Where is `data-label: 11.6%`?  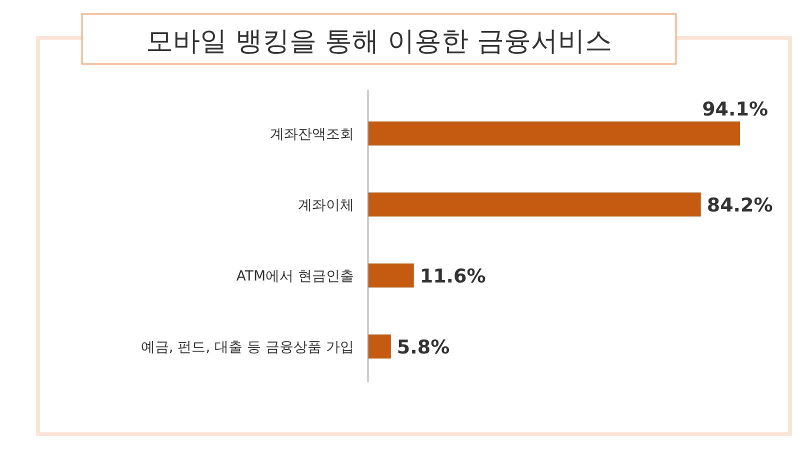
data-label: 11.6% is located at coordinates (453, 277).